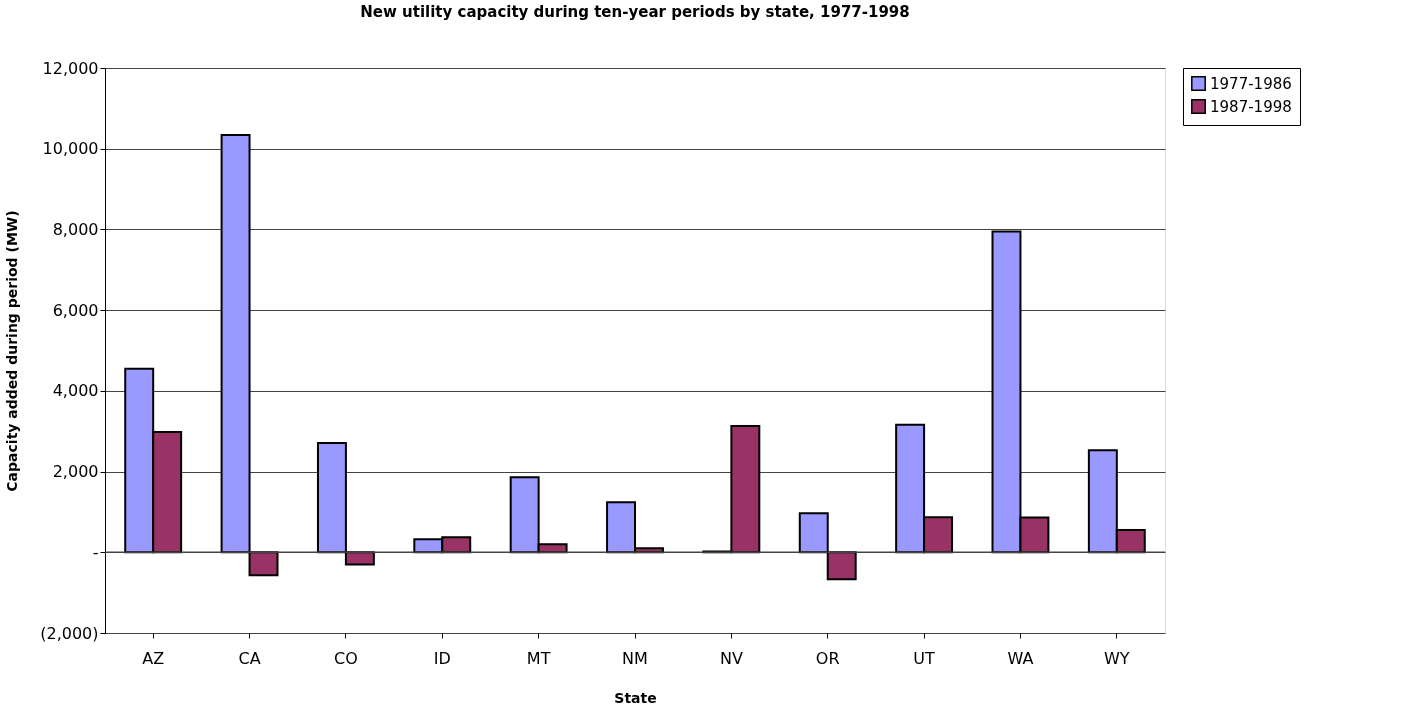  I want to click on legend-label: 1987-1998, so click(1251, 106).